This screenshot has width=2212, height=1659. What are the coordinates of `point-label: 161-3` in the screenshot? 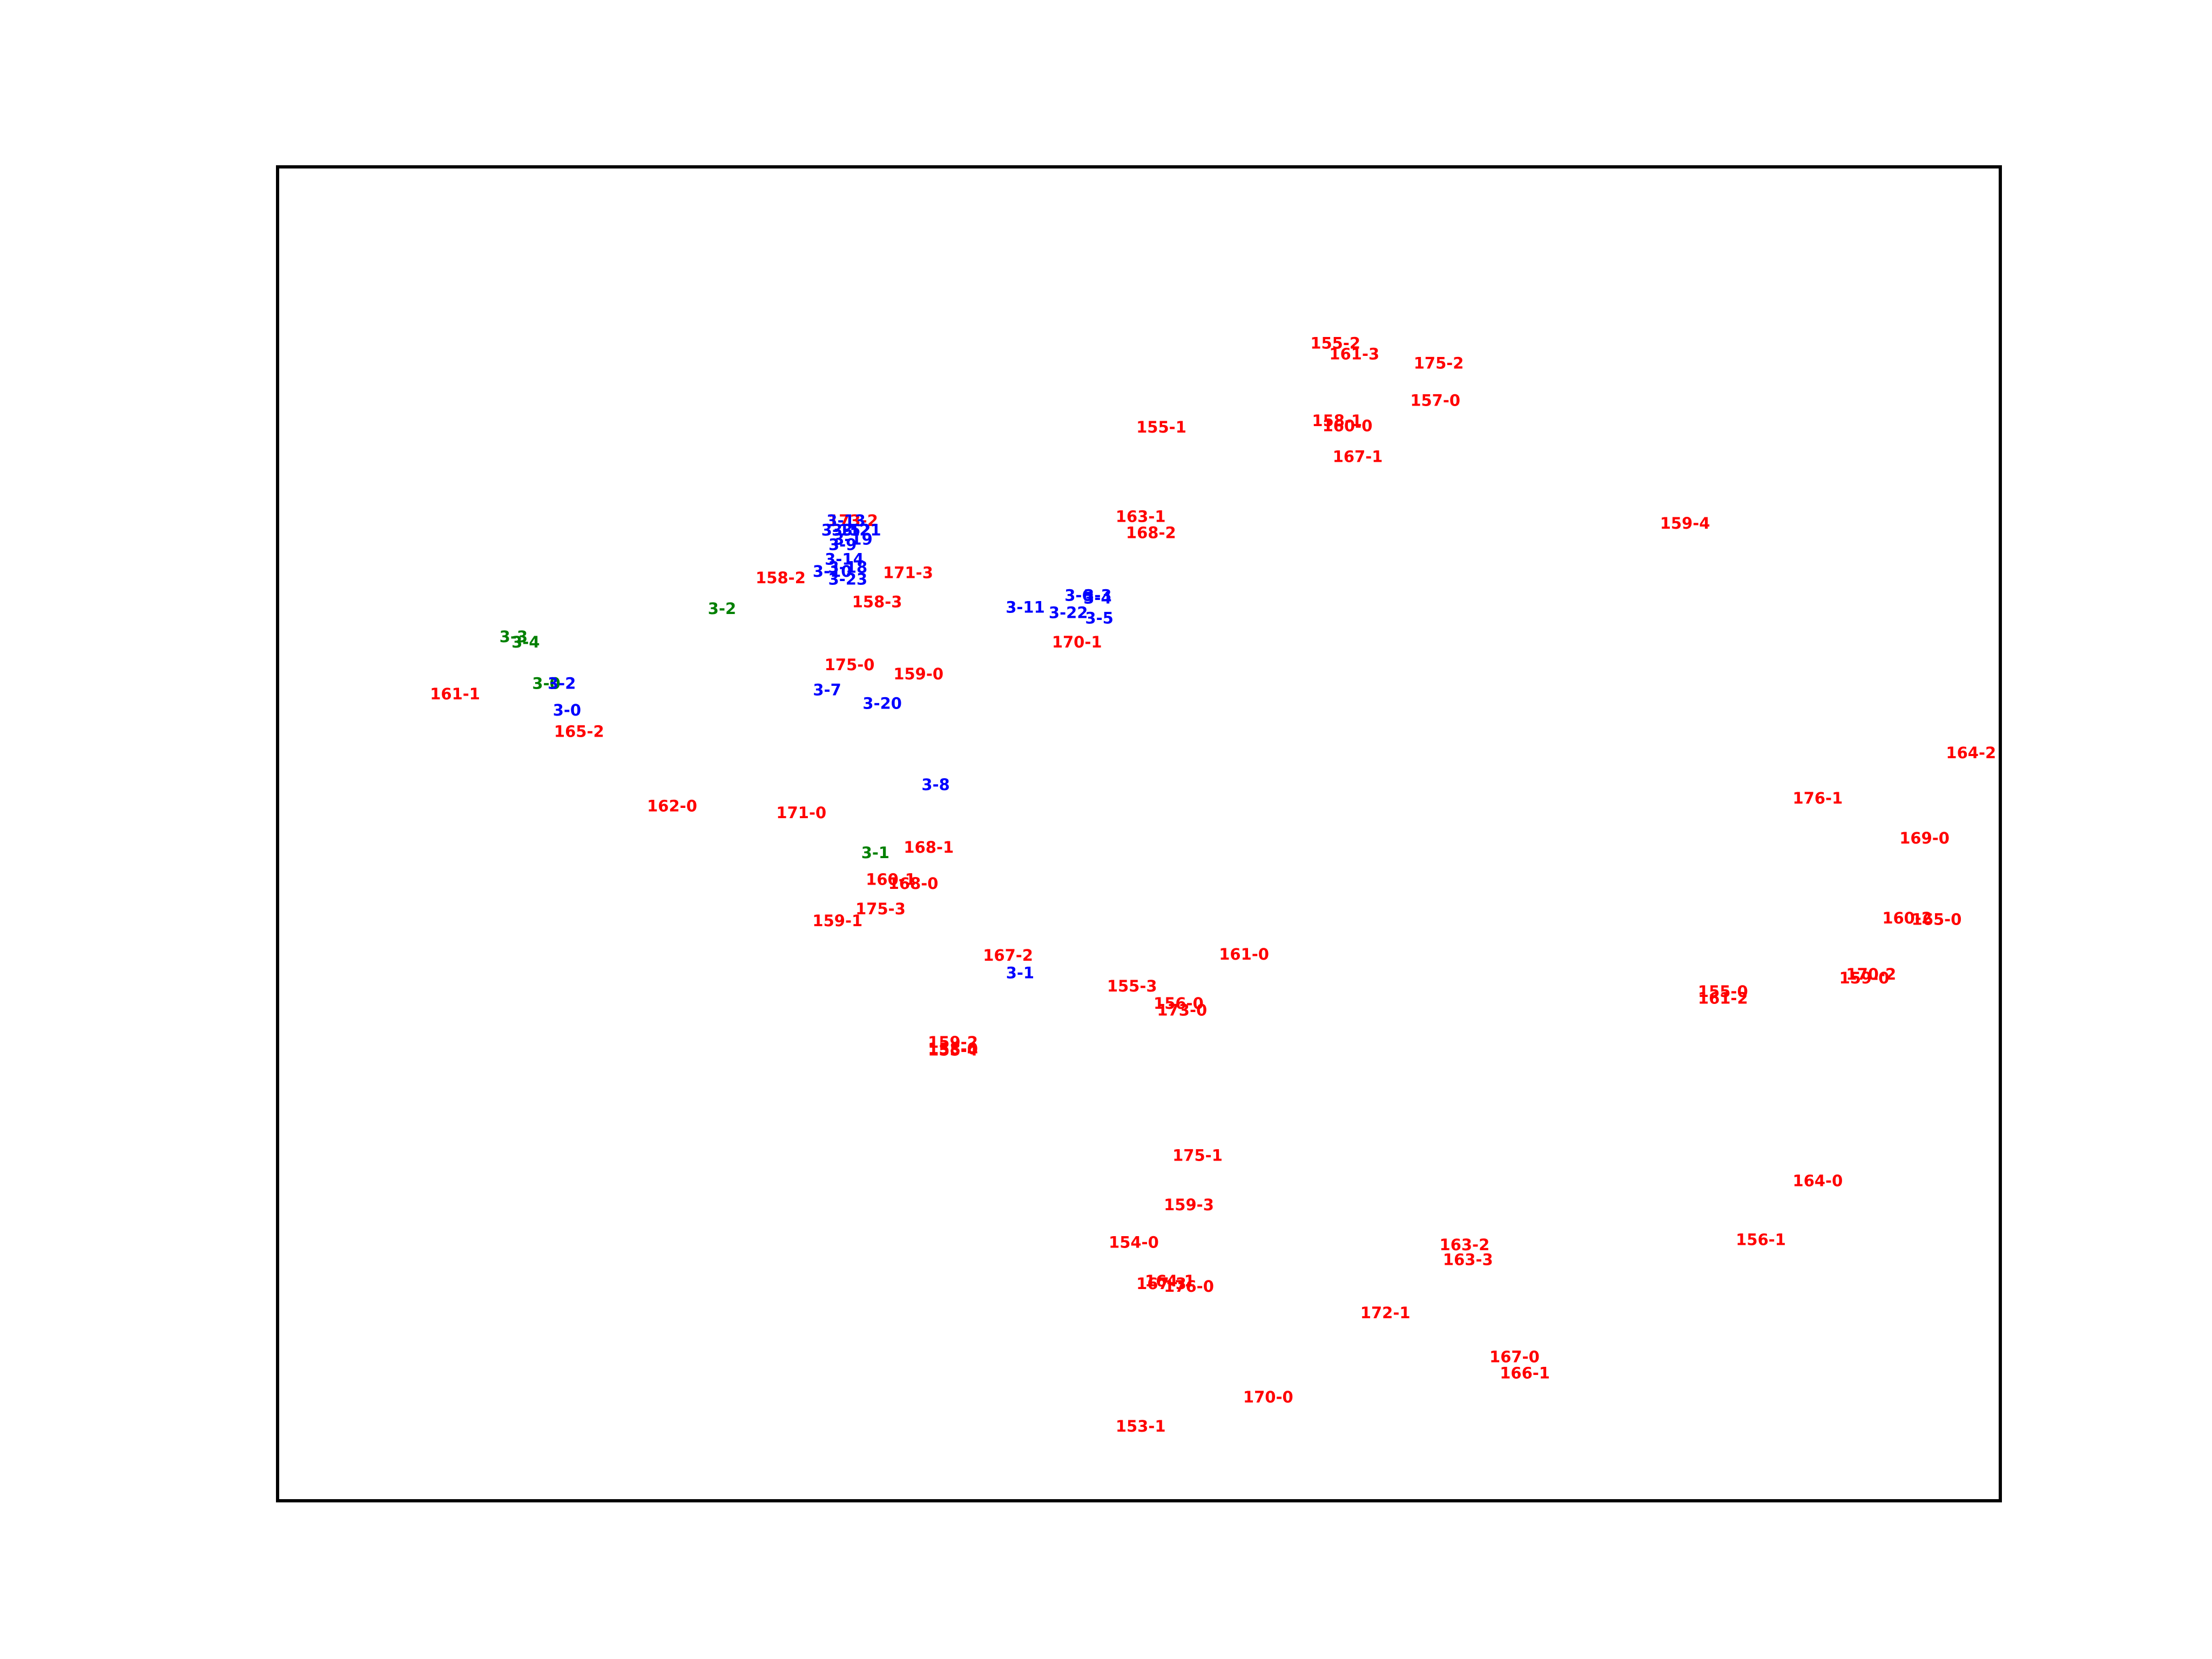 It's located at (1354, 354).